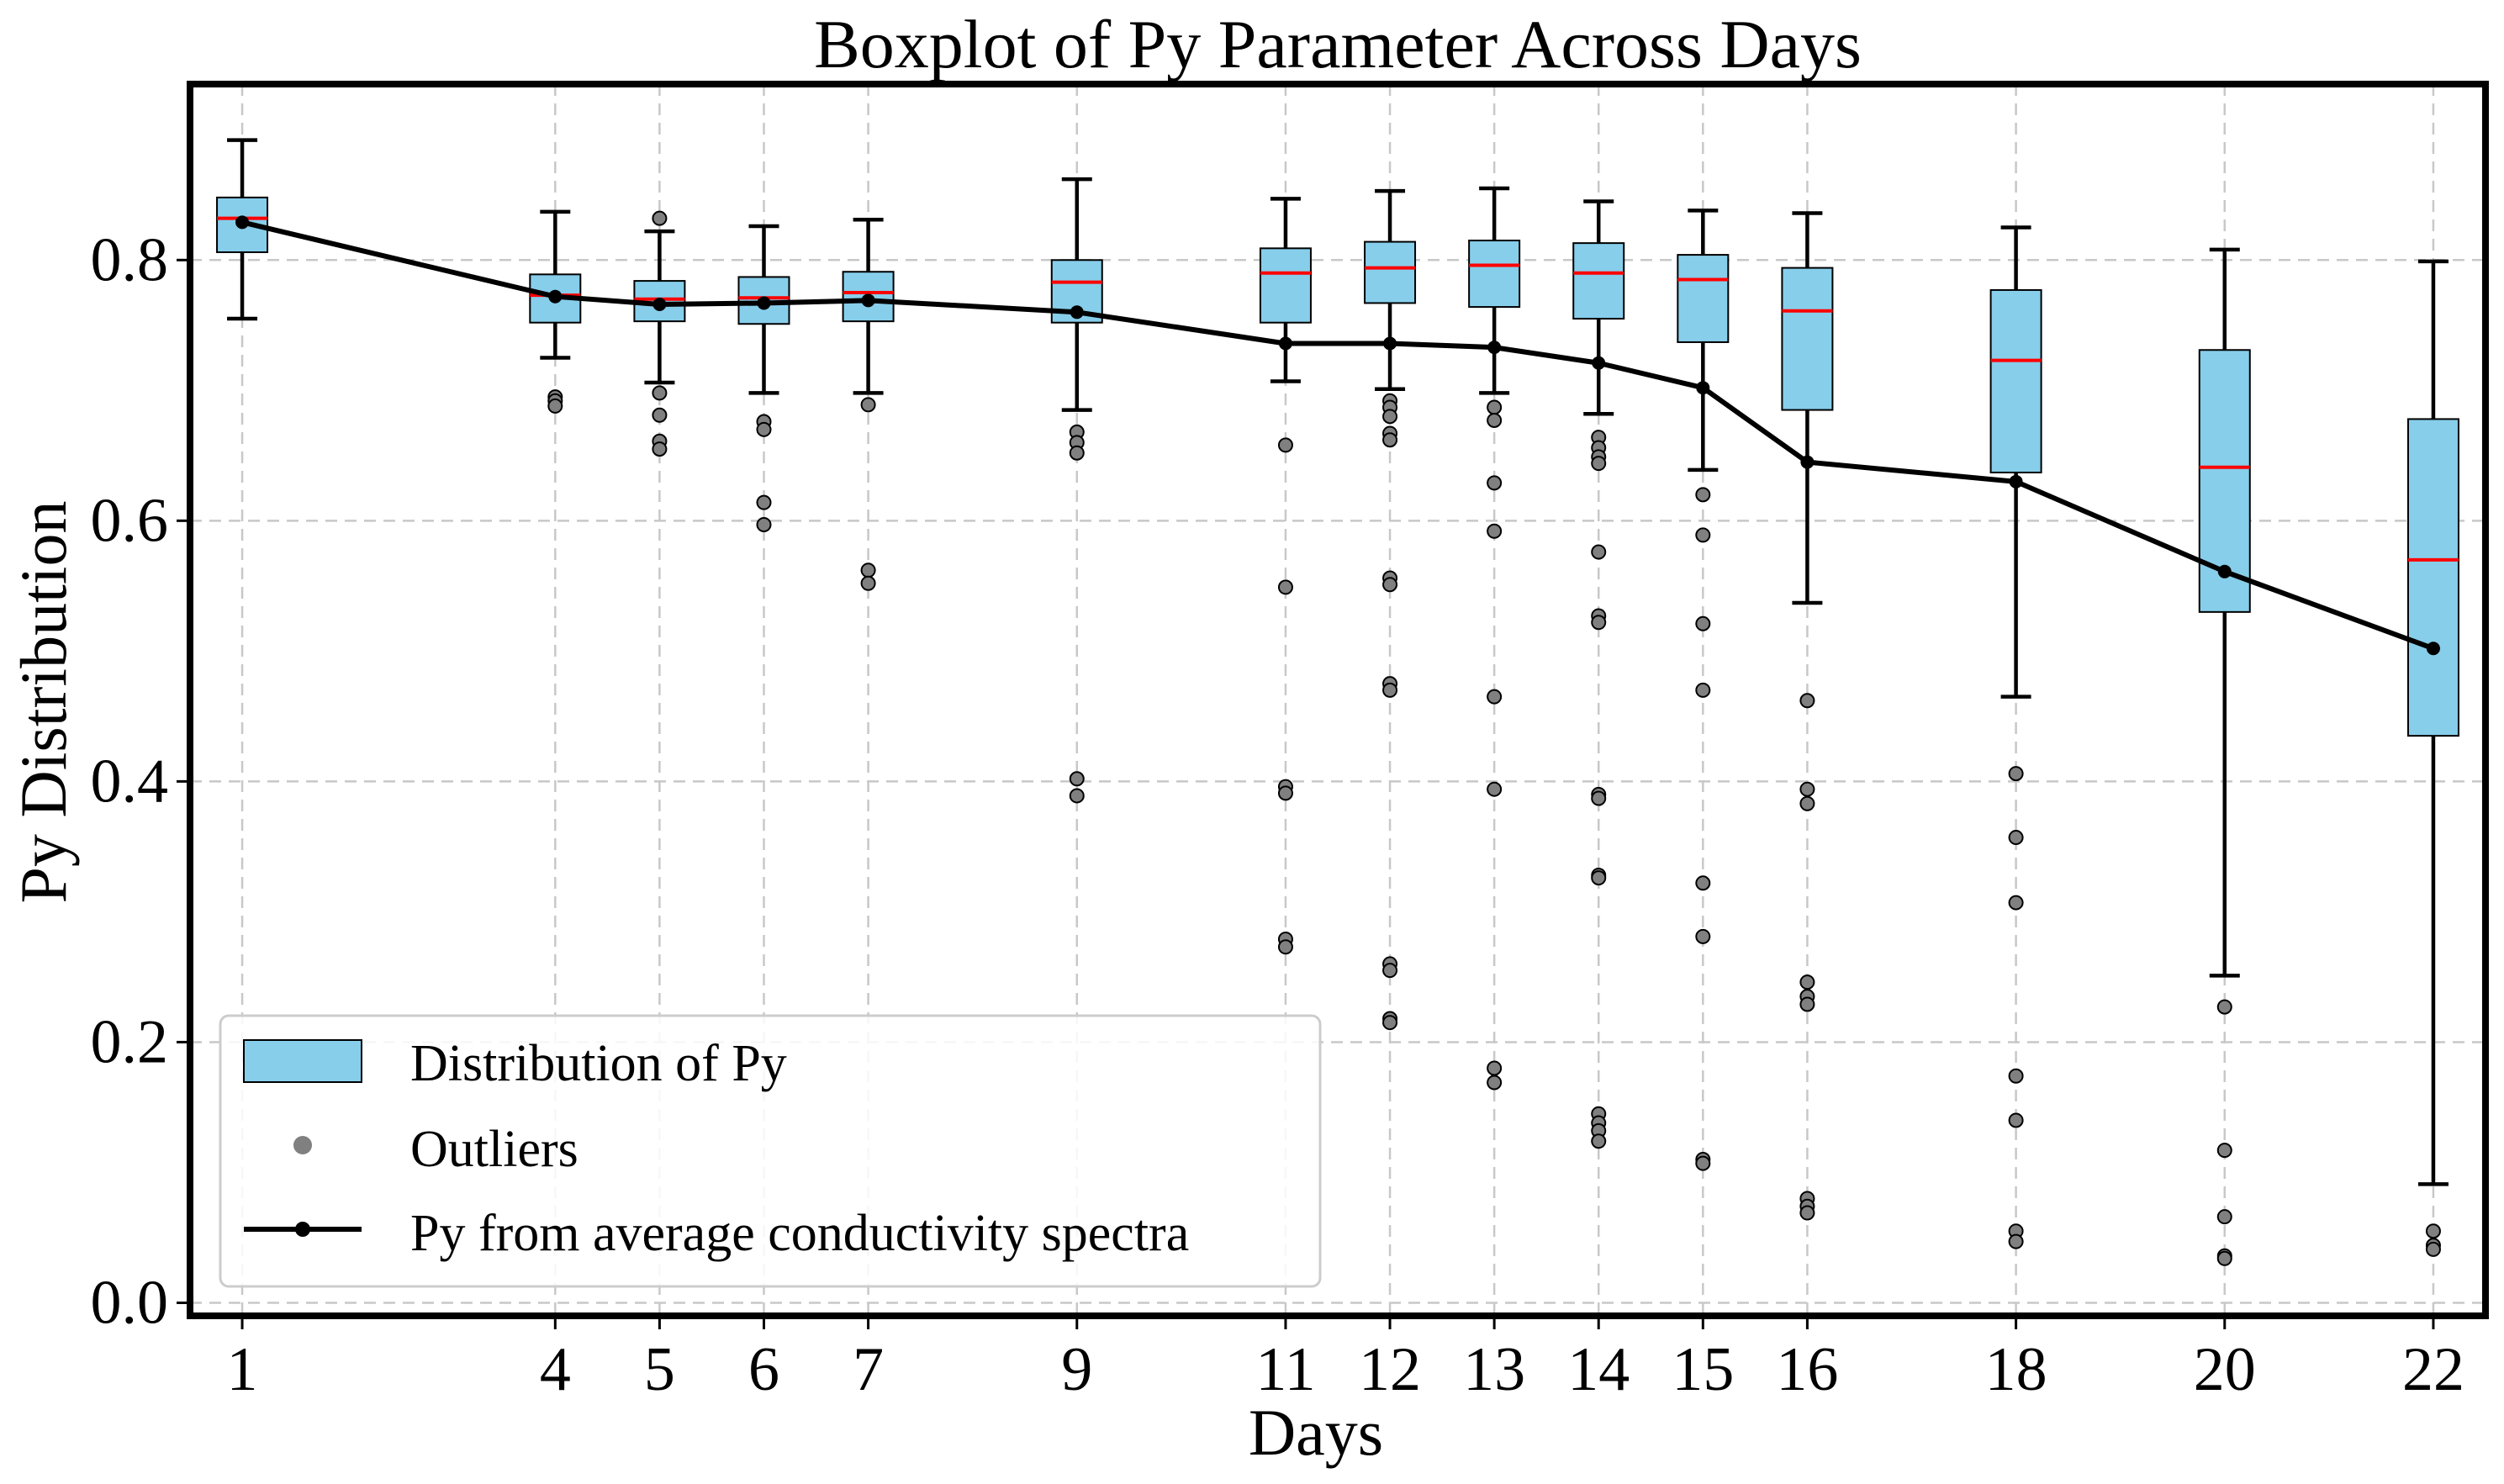  What do you see at coordinates (799, 1233) in the screenshot?
I see `legend-label-average: Py from average conductivity spectra` at bounding box center [799, 1233].